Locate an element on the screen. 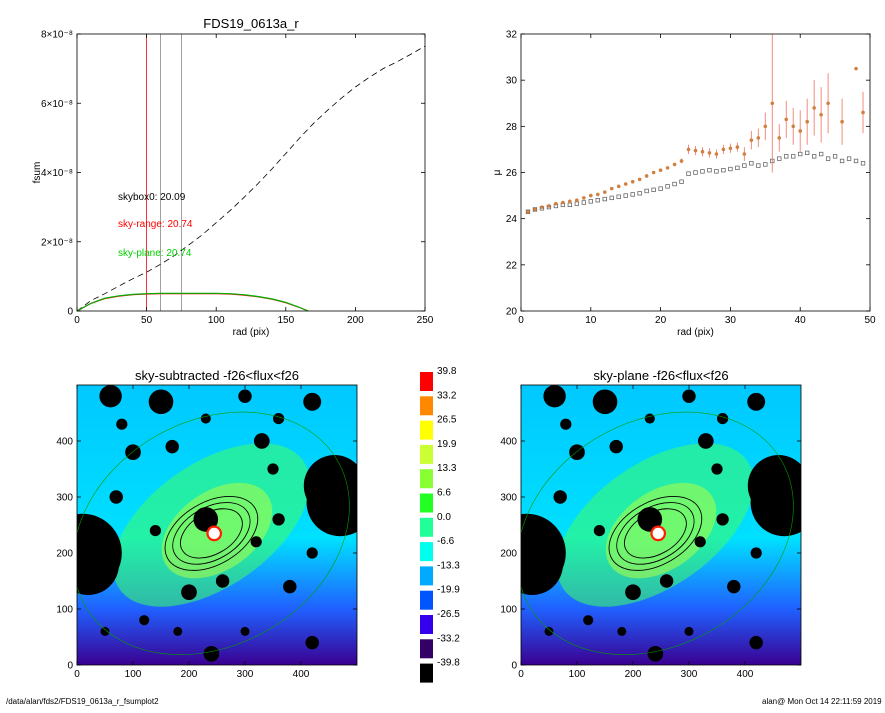 The width and height of the screenshot is (885, 713). image-content is located at coordinates (217, 525).